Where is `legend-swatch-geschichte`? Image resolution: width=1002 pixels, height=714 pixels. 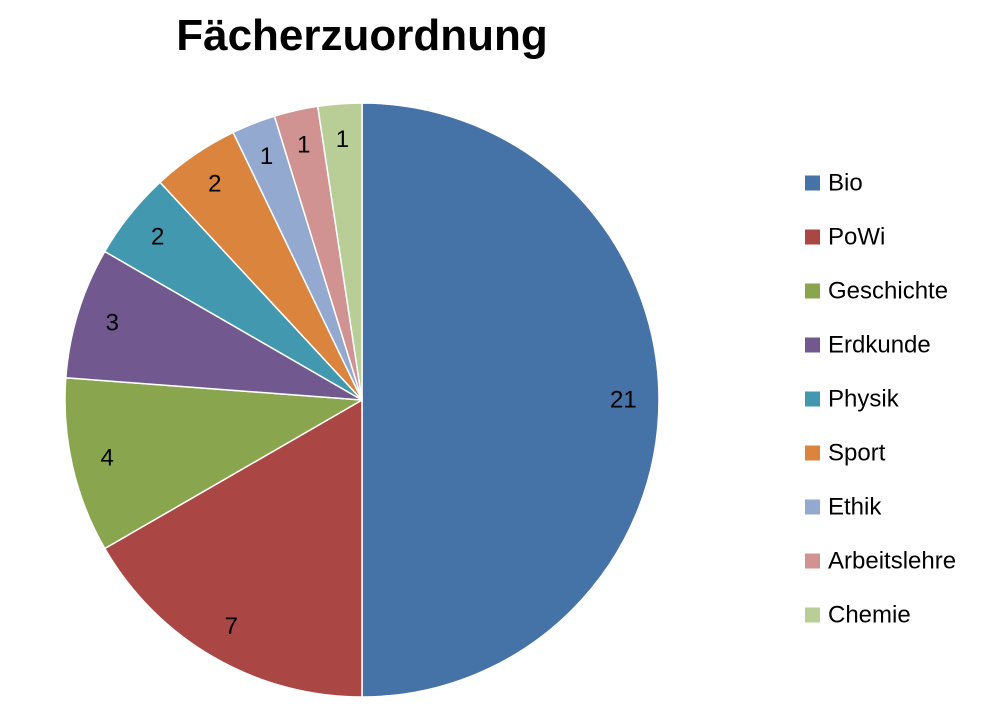
legend-swatch-geschichte is located at coordinates (812, 291).